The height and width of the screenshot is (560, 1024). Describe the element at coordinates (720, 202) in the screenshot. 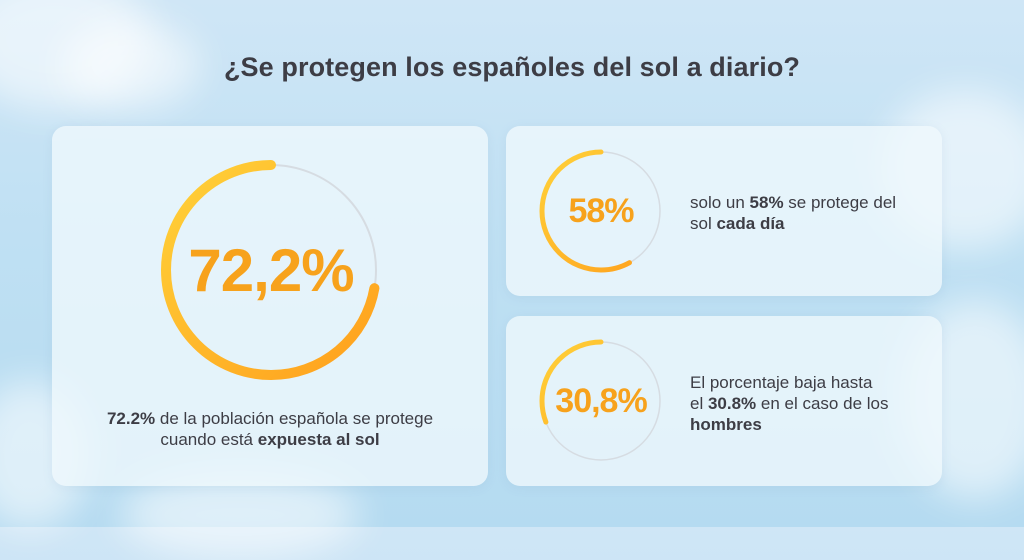

I see `desc-text: solo un` at that location.